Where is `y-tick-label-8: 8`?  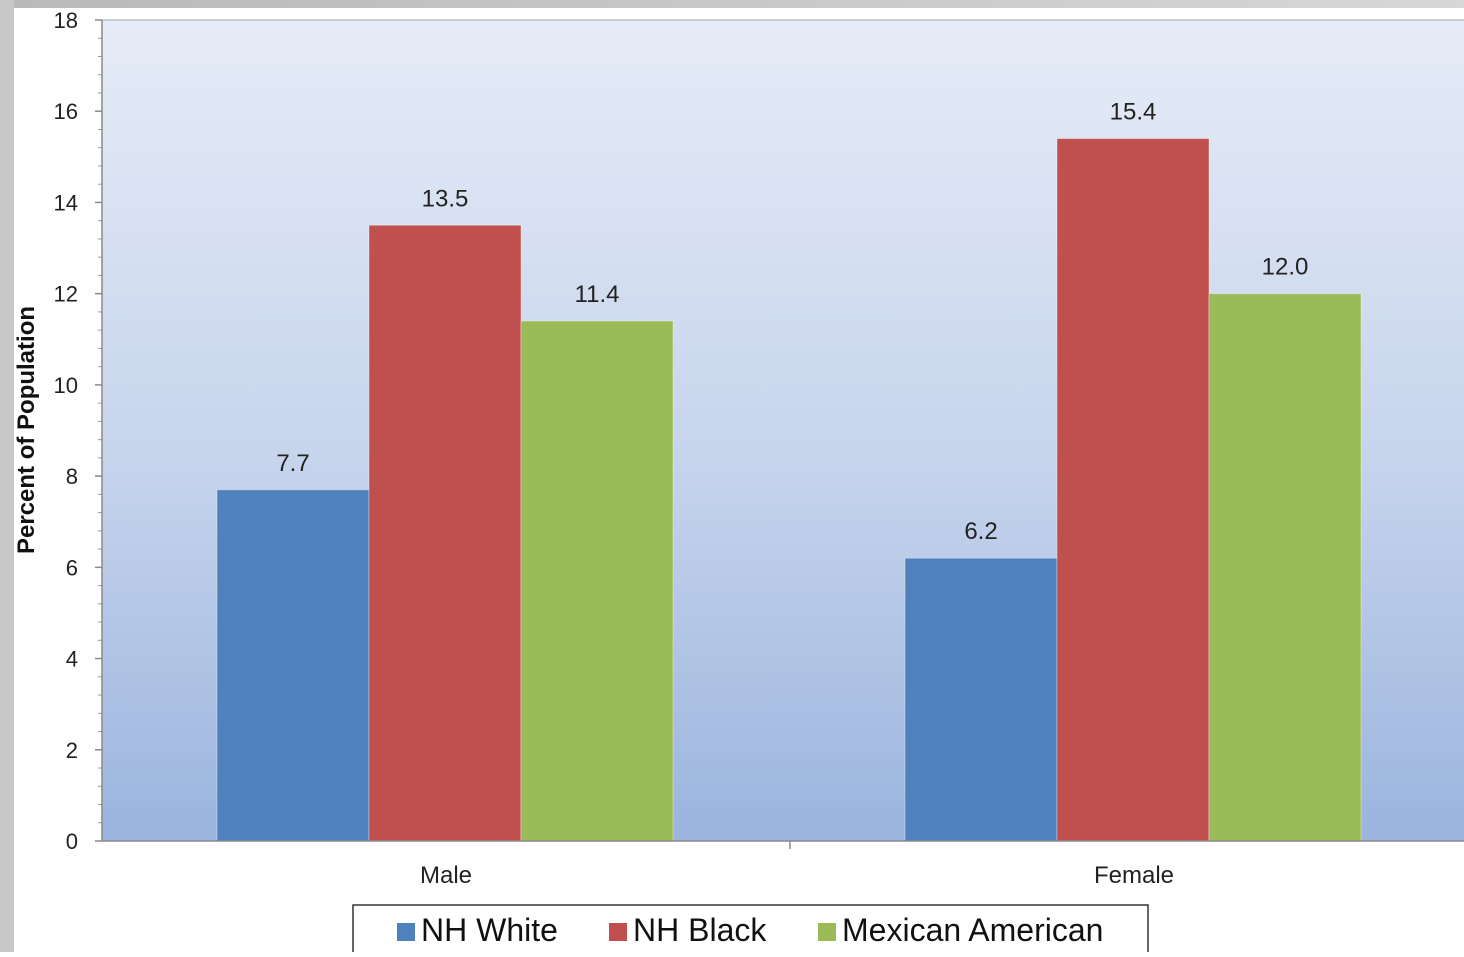 y-tick-label-8: 8 is located at coordinates (72, 476).